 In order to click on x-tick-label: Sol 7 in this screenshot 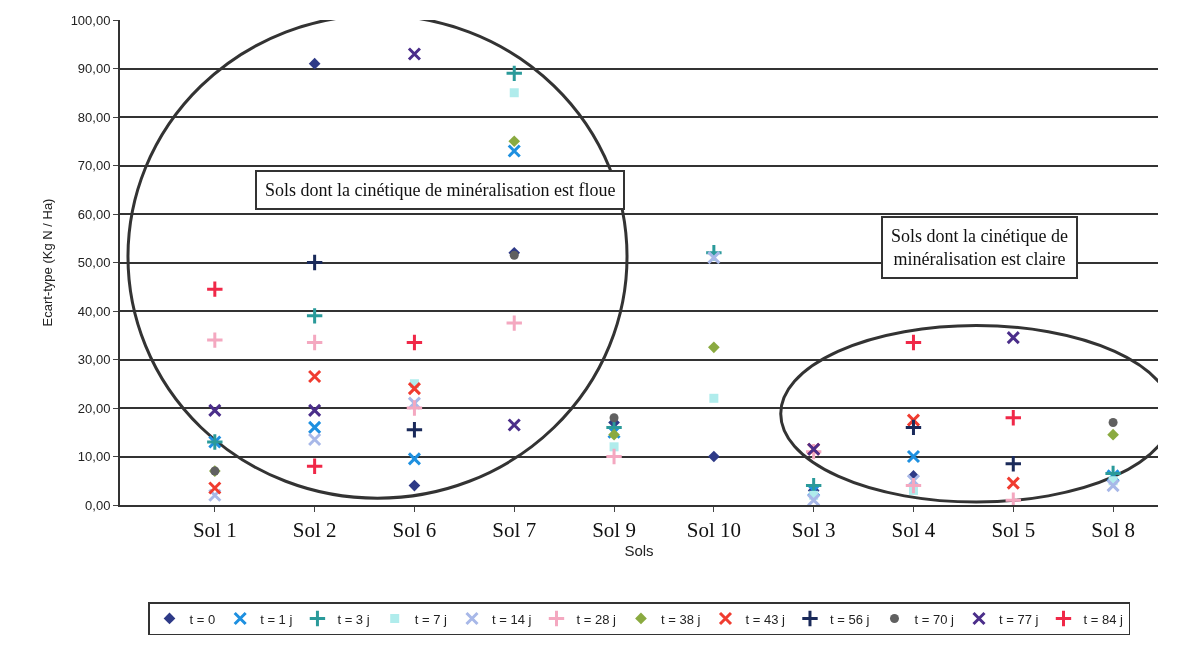, I will do `click(514, 530)`.